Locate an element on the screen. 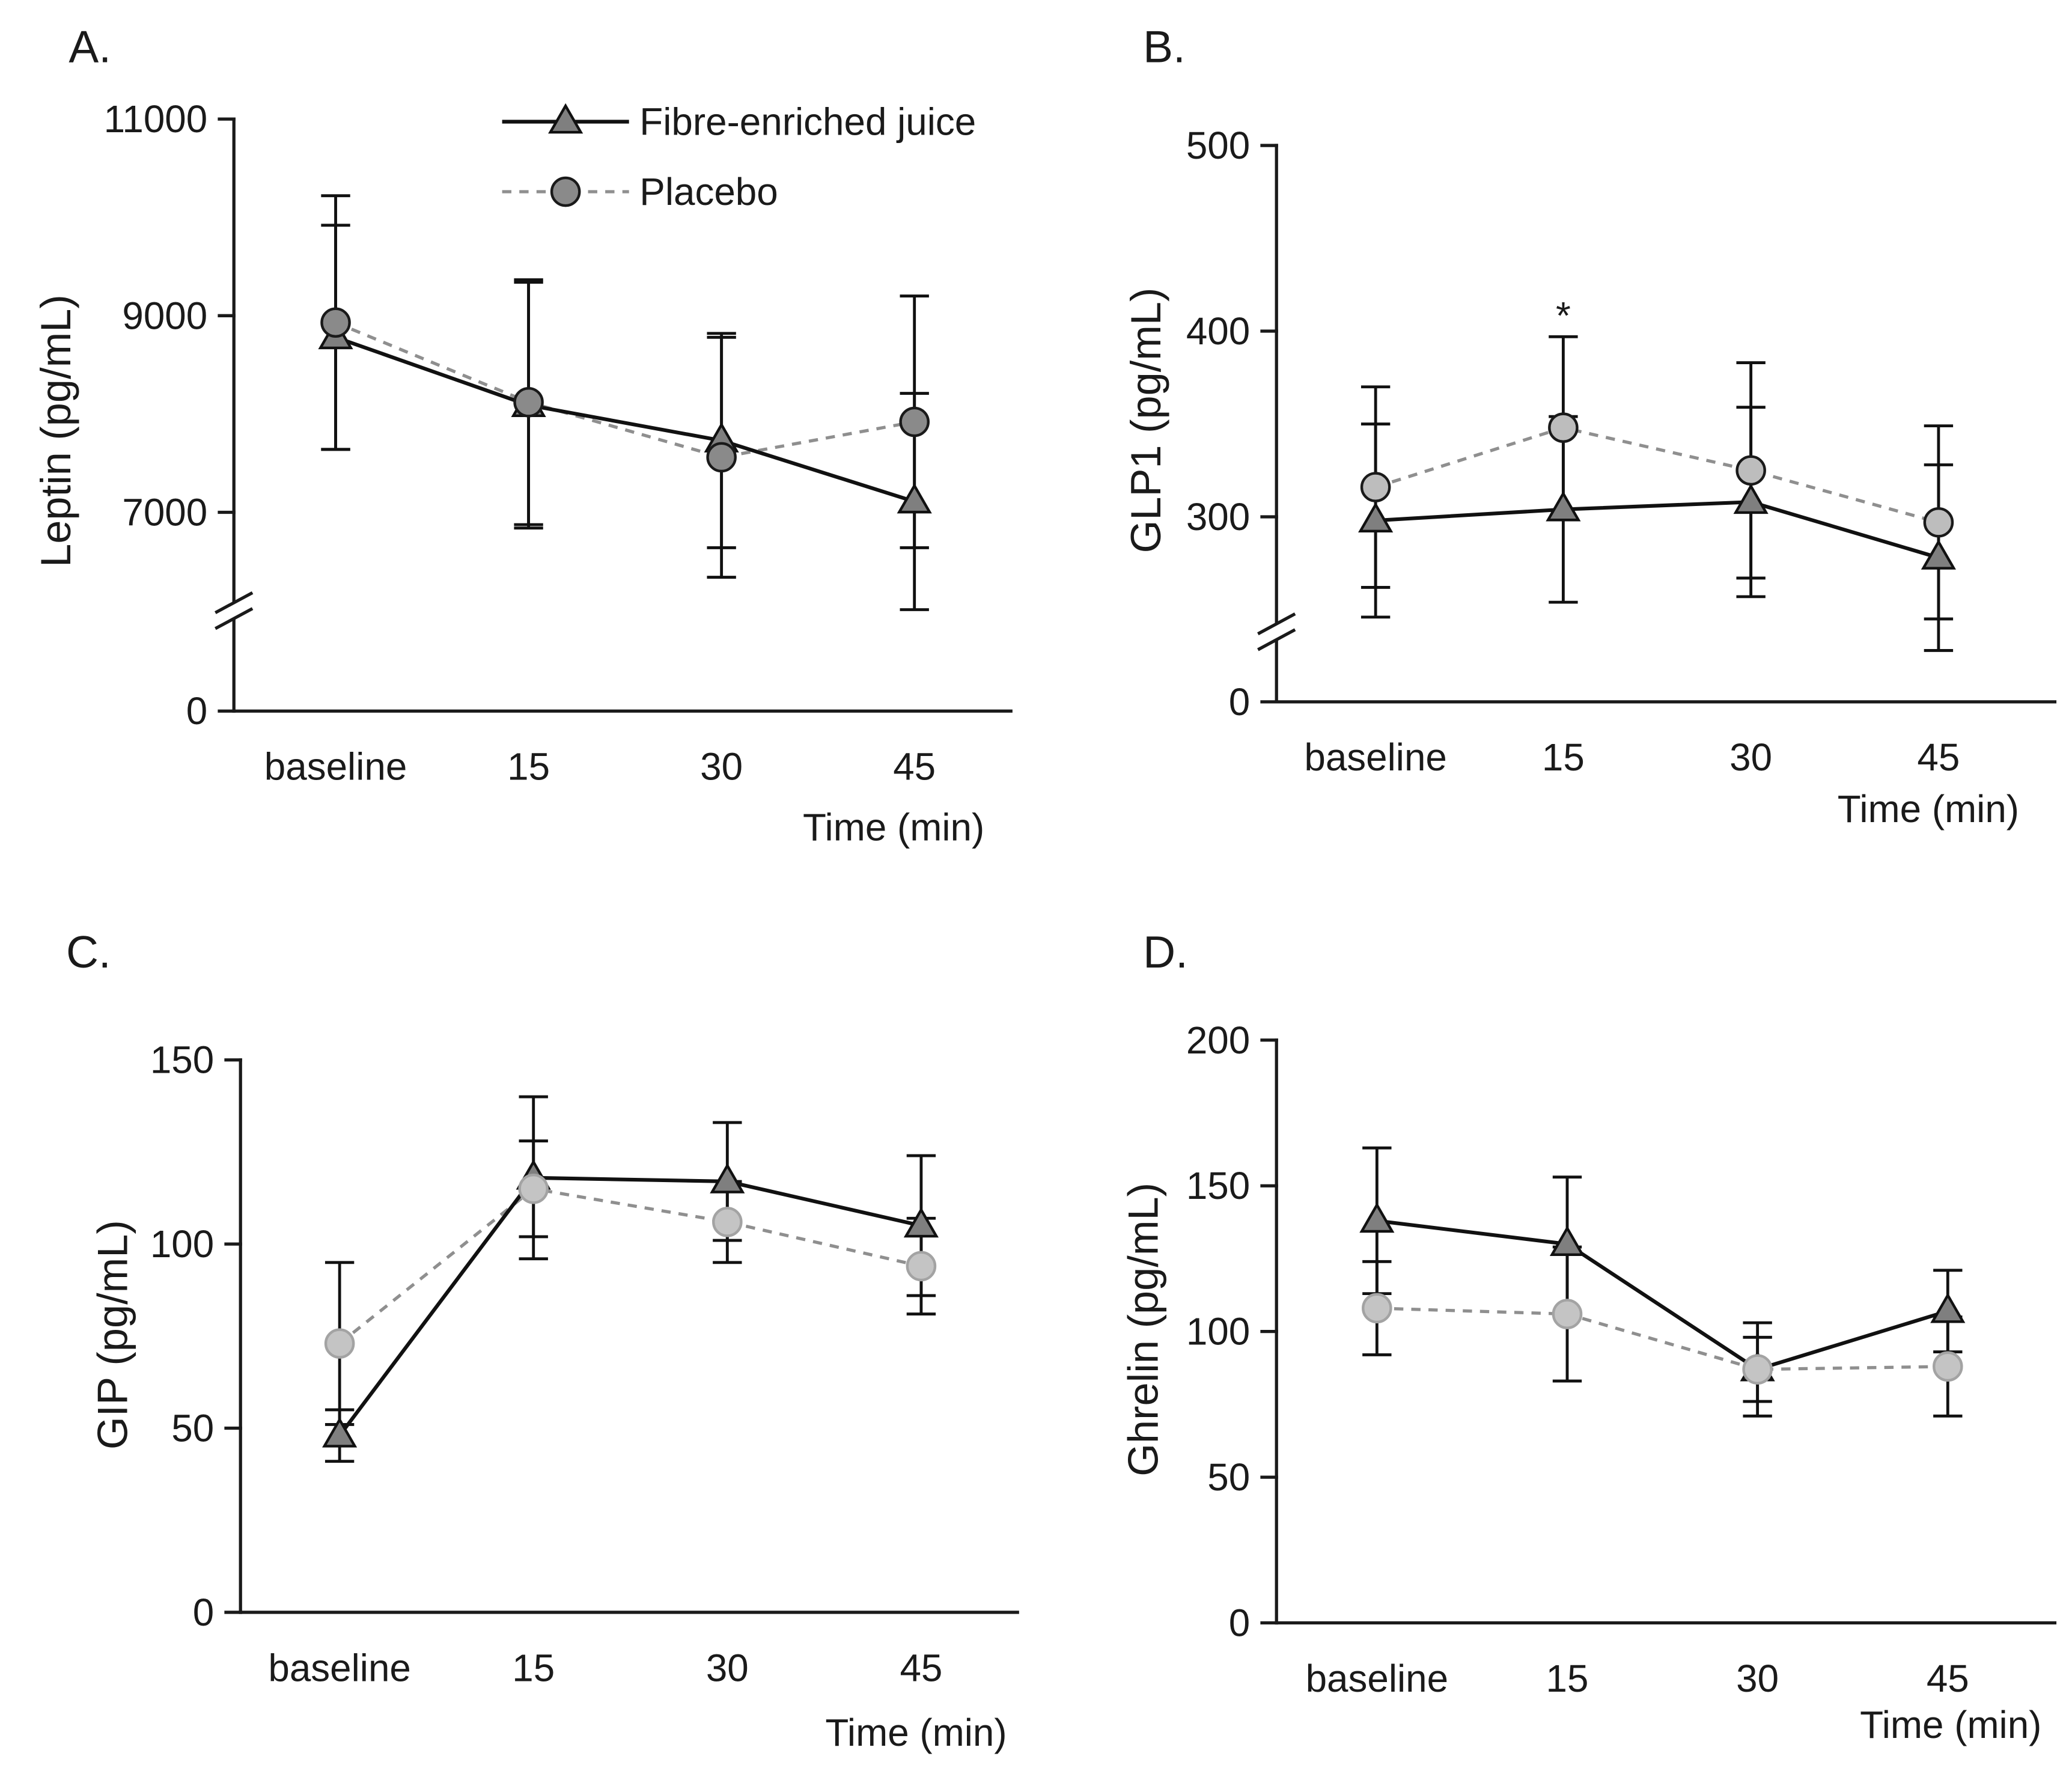 This screenshot has height=1771, width=2072. y-tick-label: 500 is located at coordinates (1218, 145).